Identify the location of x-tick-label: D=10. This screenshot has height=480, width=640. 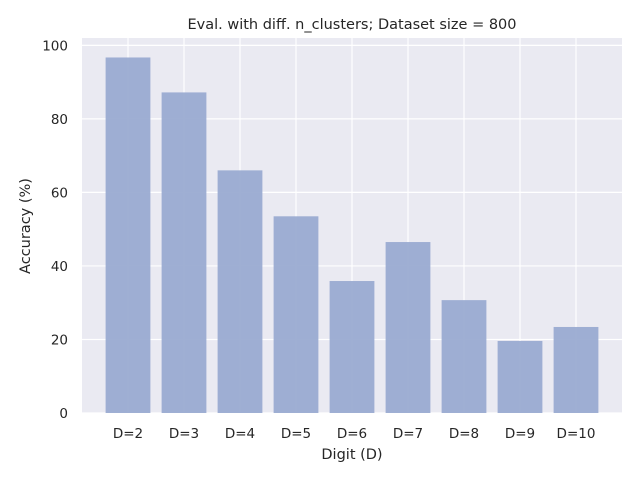
(576, 434).